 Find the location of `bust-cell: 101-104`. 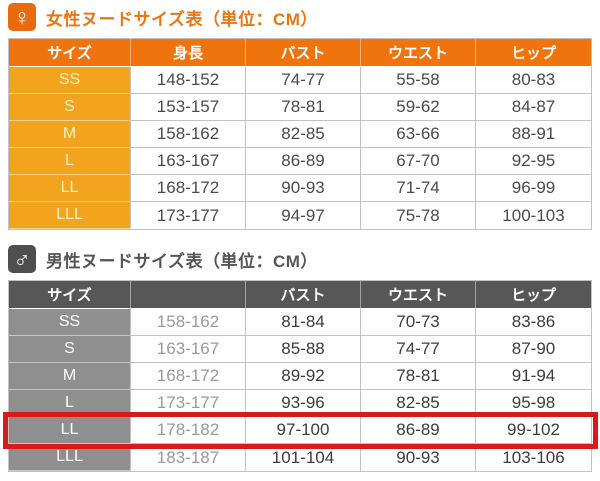

bust-cell: 101-104 is located at coordinates (303, 457).